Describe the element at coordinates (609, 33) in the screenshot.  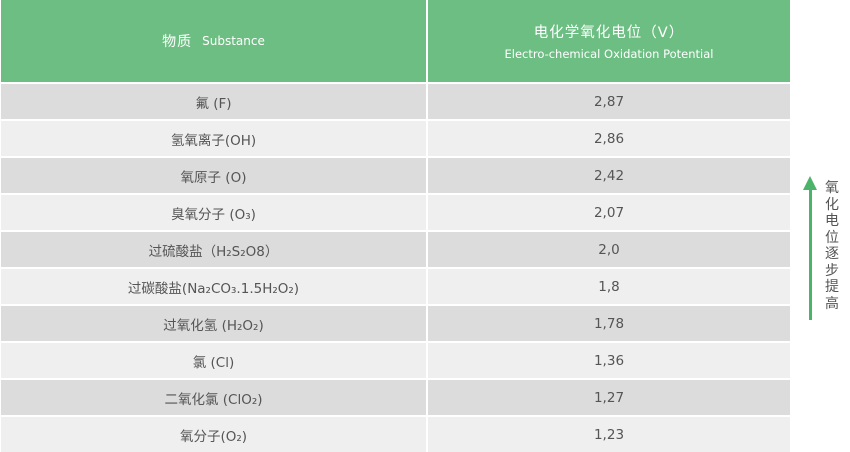
I see `header-potential-cn: 电化学氧化电位（V）` at that location.